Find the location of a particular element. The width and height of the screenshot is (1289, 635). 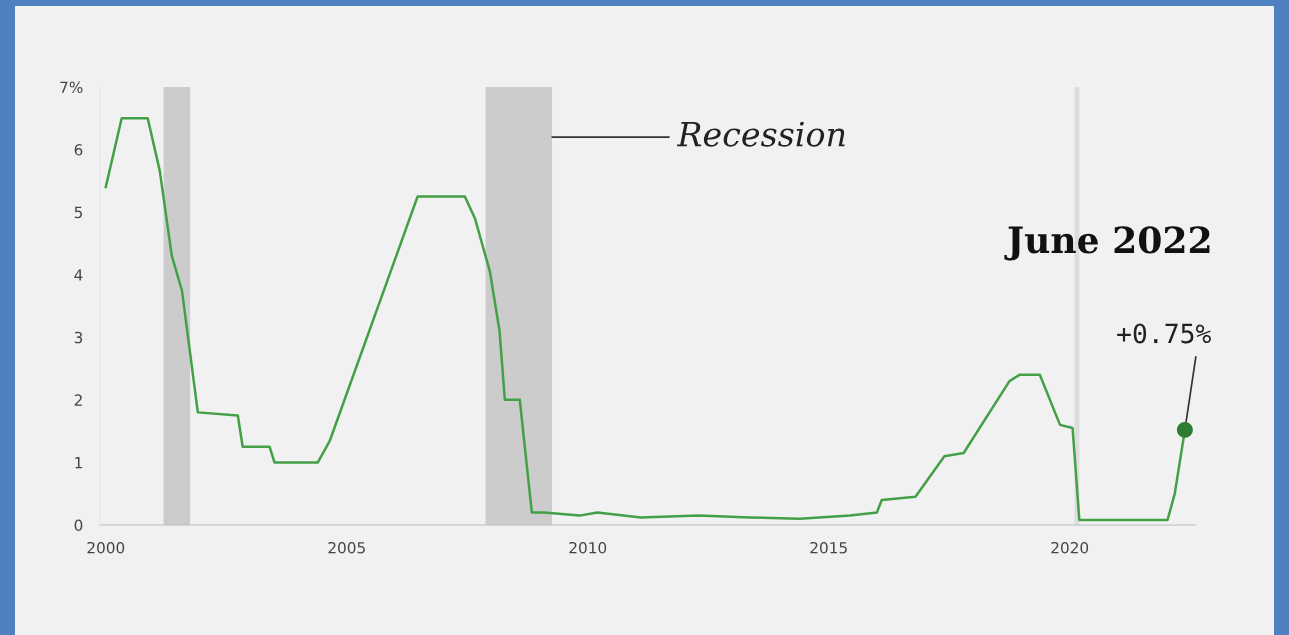

x-tick-label: 2000 is located at coordinates (106, 547).